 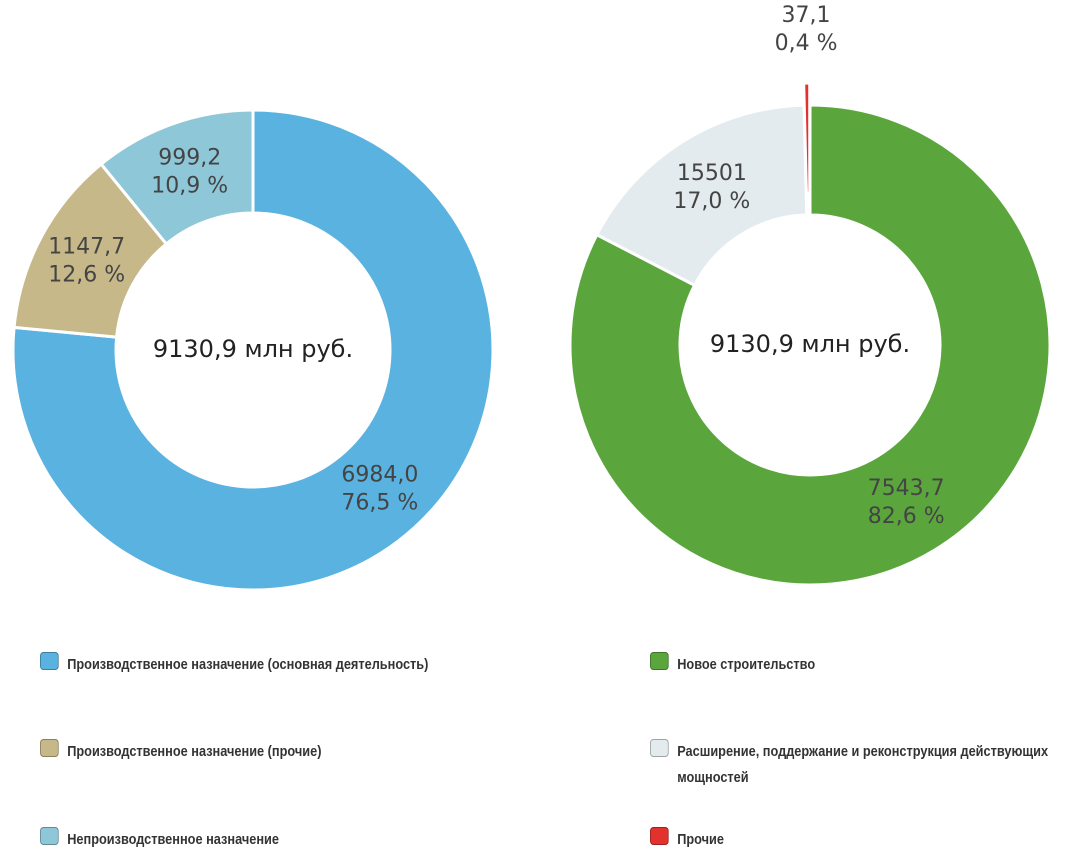 What do you see at coordinates (862, 839) in the screenshot?
I see `legend-item: Прочие` at bounding box center [862, 839].